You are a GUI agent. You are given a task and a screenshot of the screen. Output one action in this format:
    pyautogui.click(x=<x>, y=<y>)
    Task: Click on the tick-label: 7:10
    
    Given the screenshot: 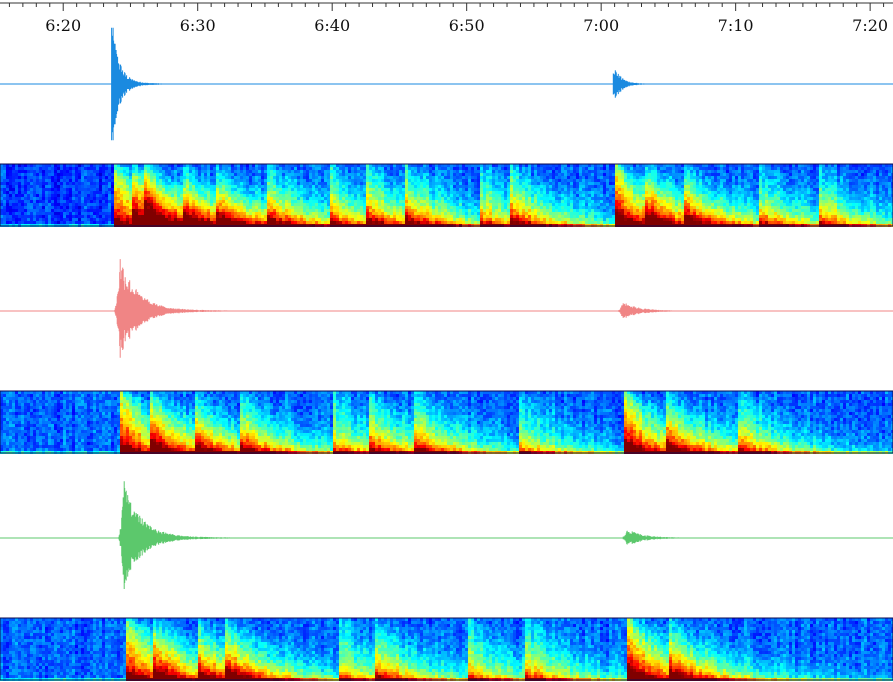 What is the action you would take?
    pyautogui.click(x=736, y=25)
    